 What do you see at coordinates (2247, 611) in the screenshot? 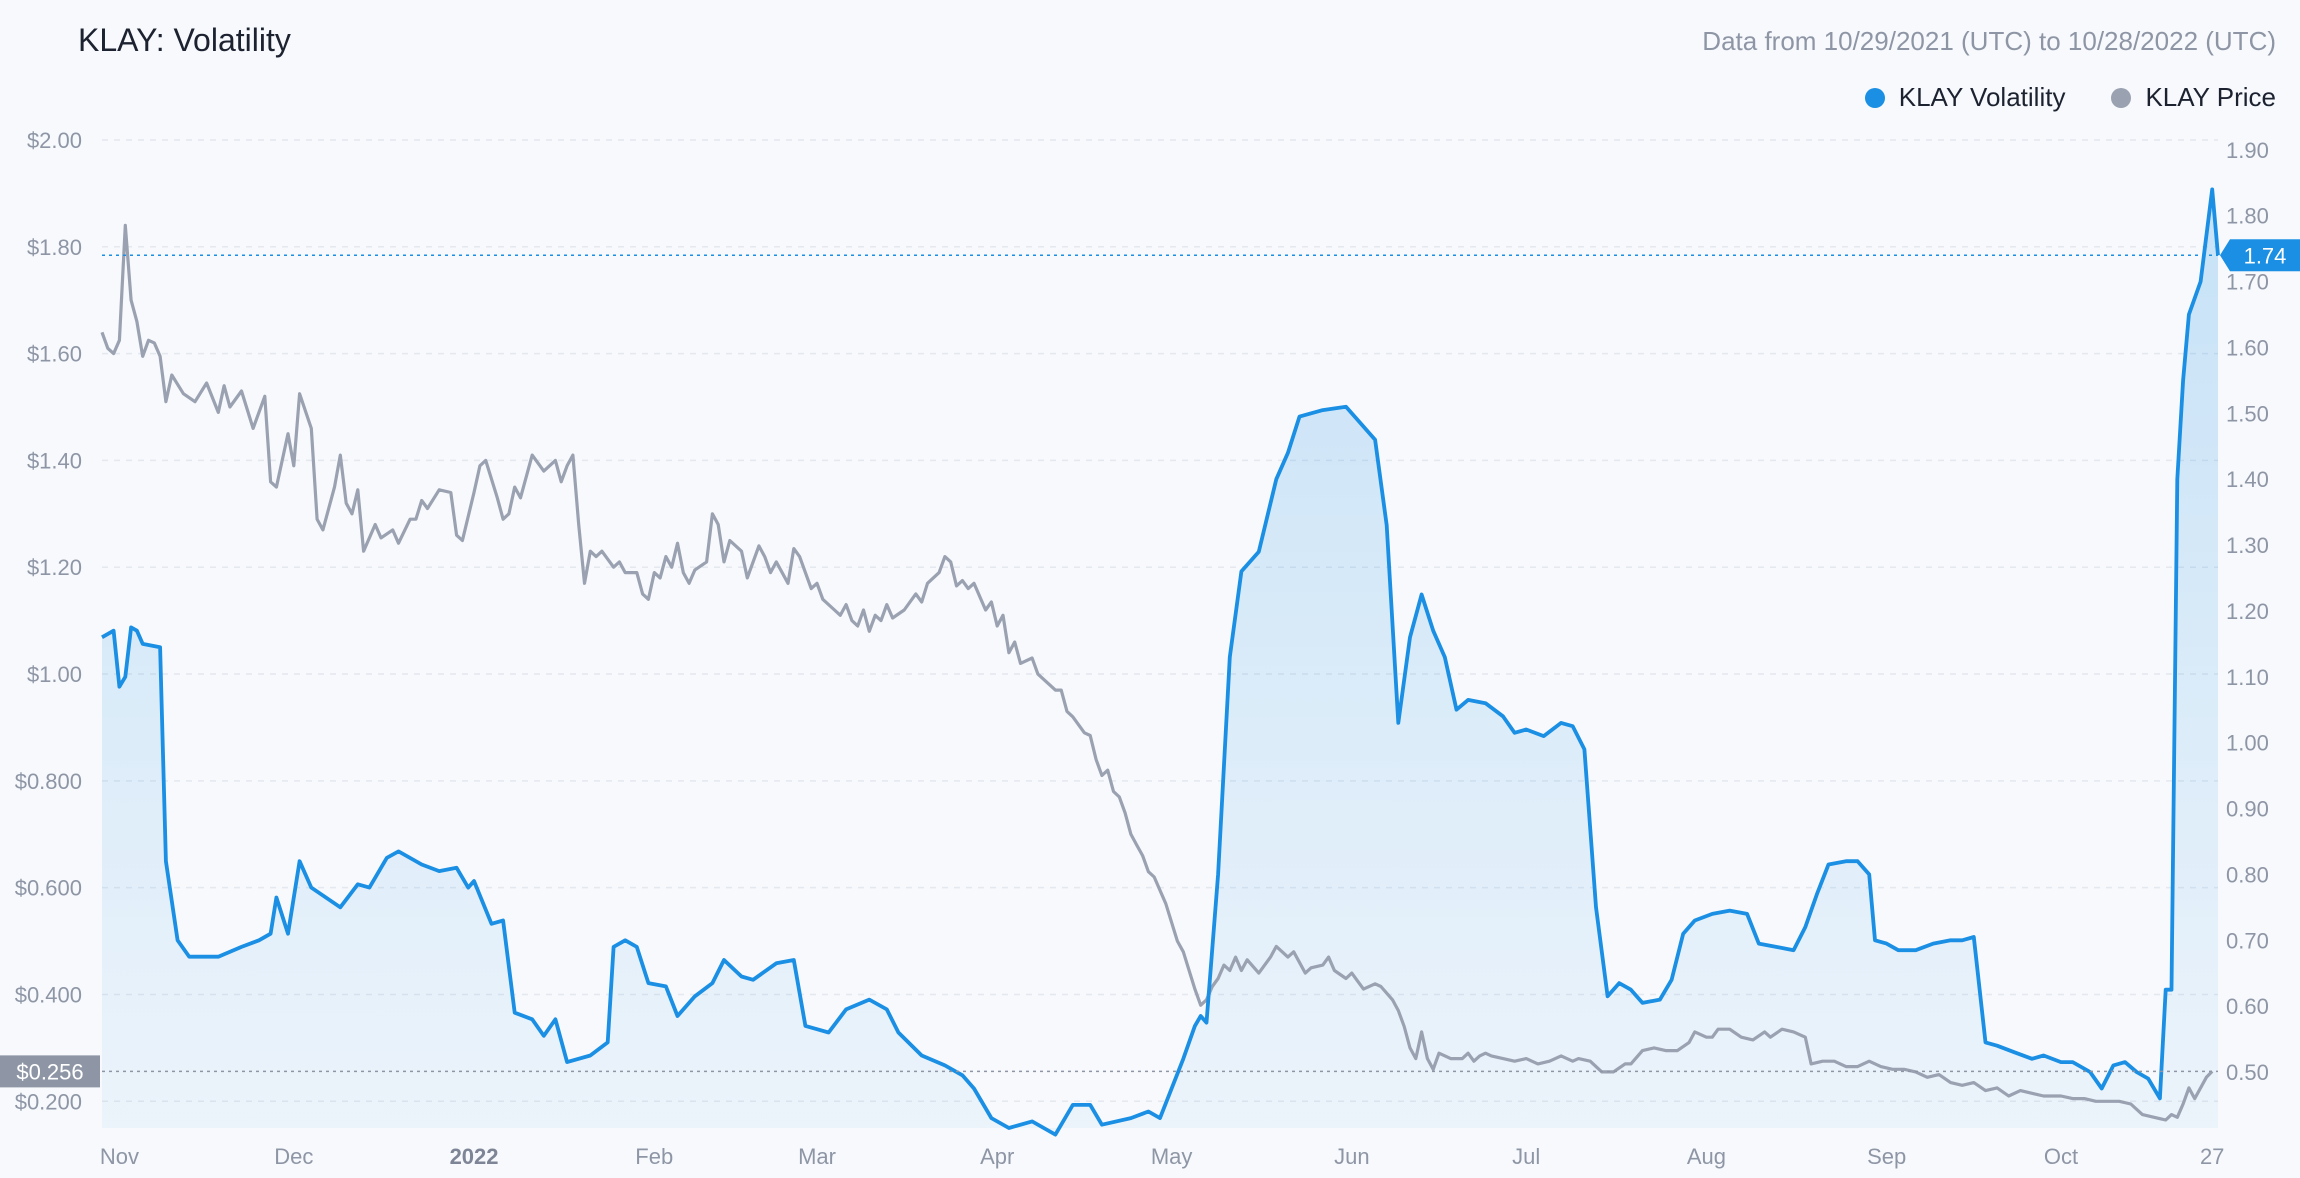
I see `right-axis-tick: 1.20` at bounding box center [2247, 611].